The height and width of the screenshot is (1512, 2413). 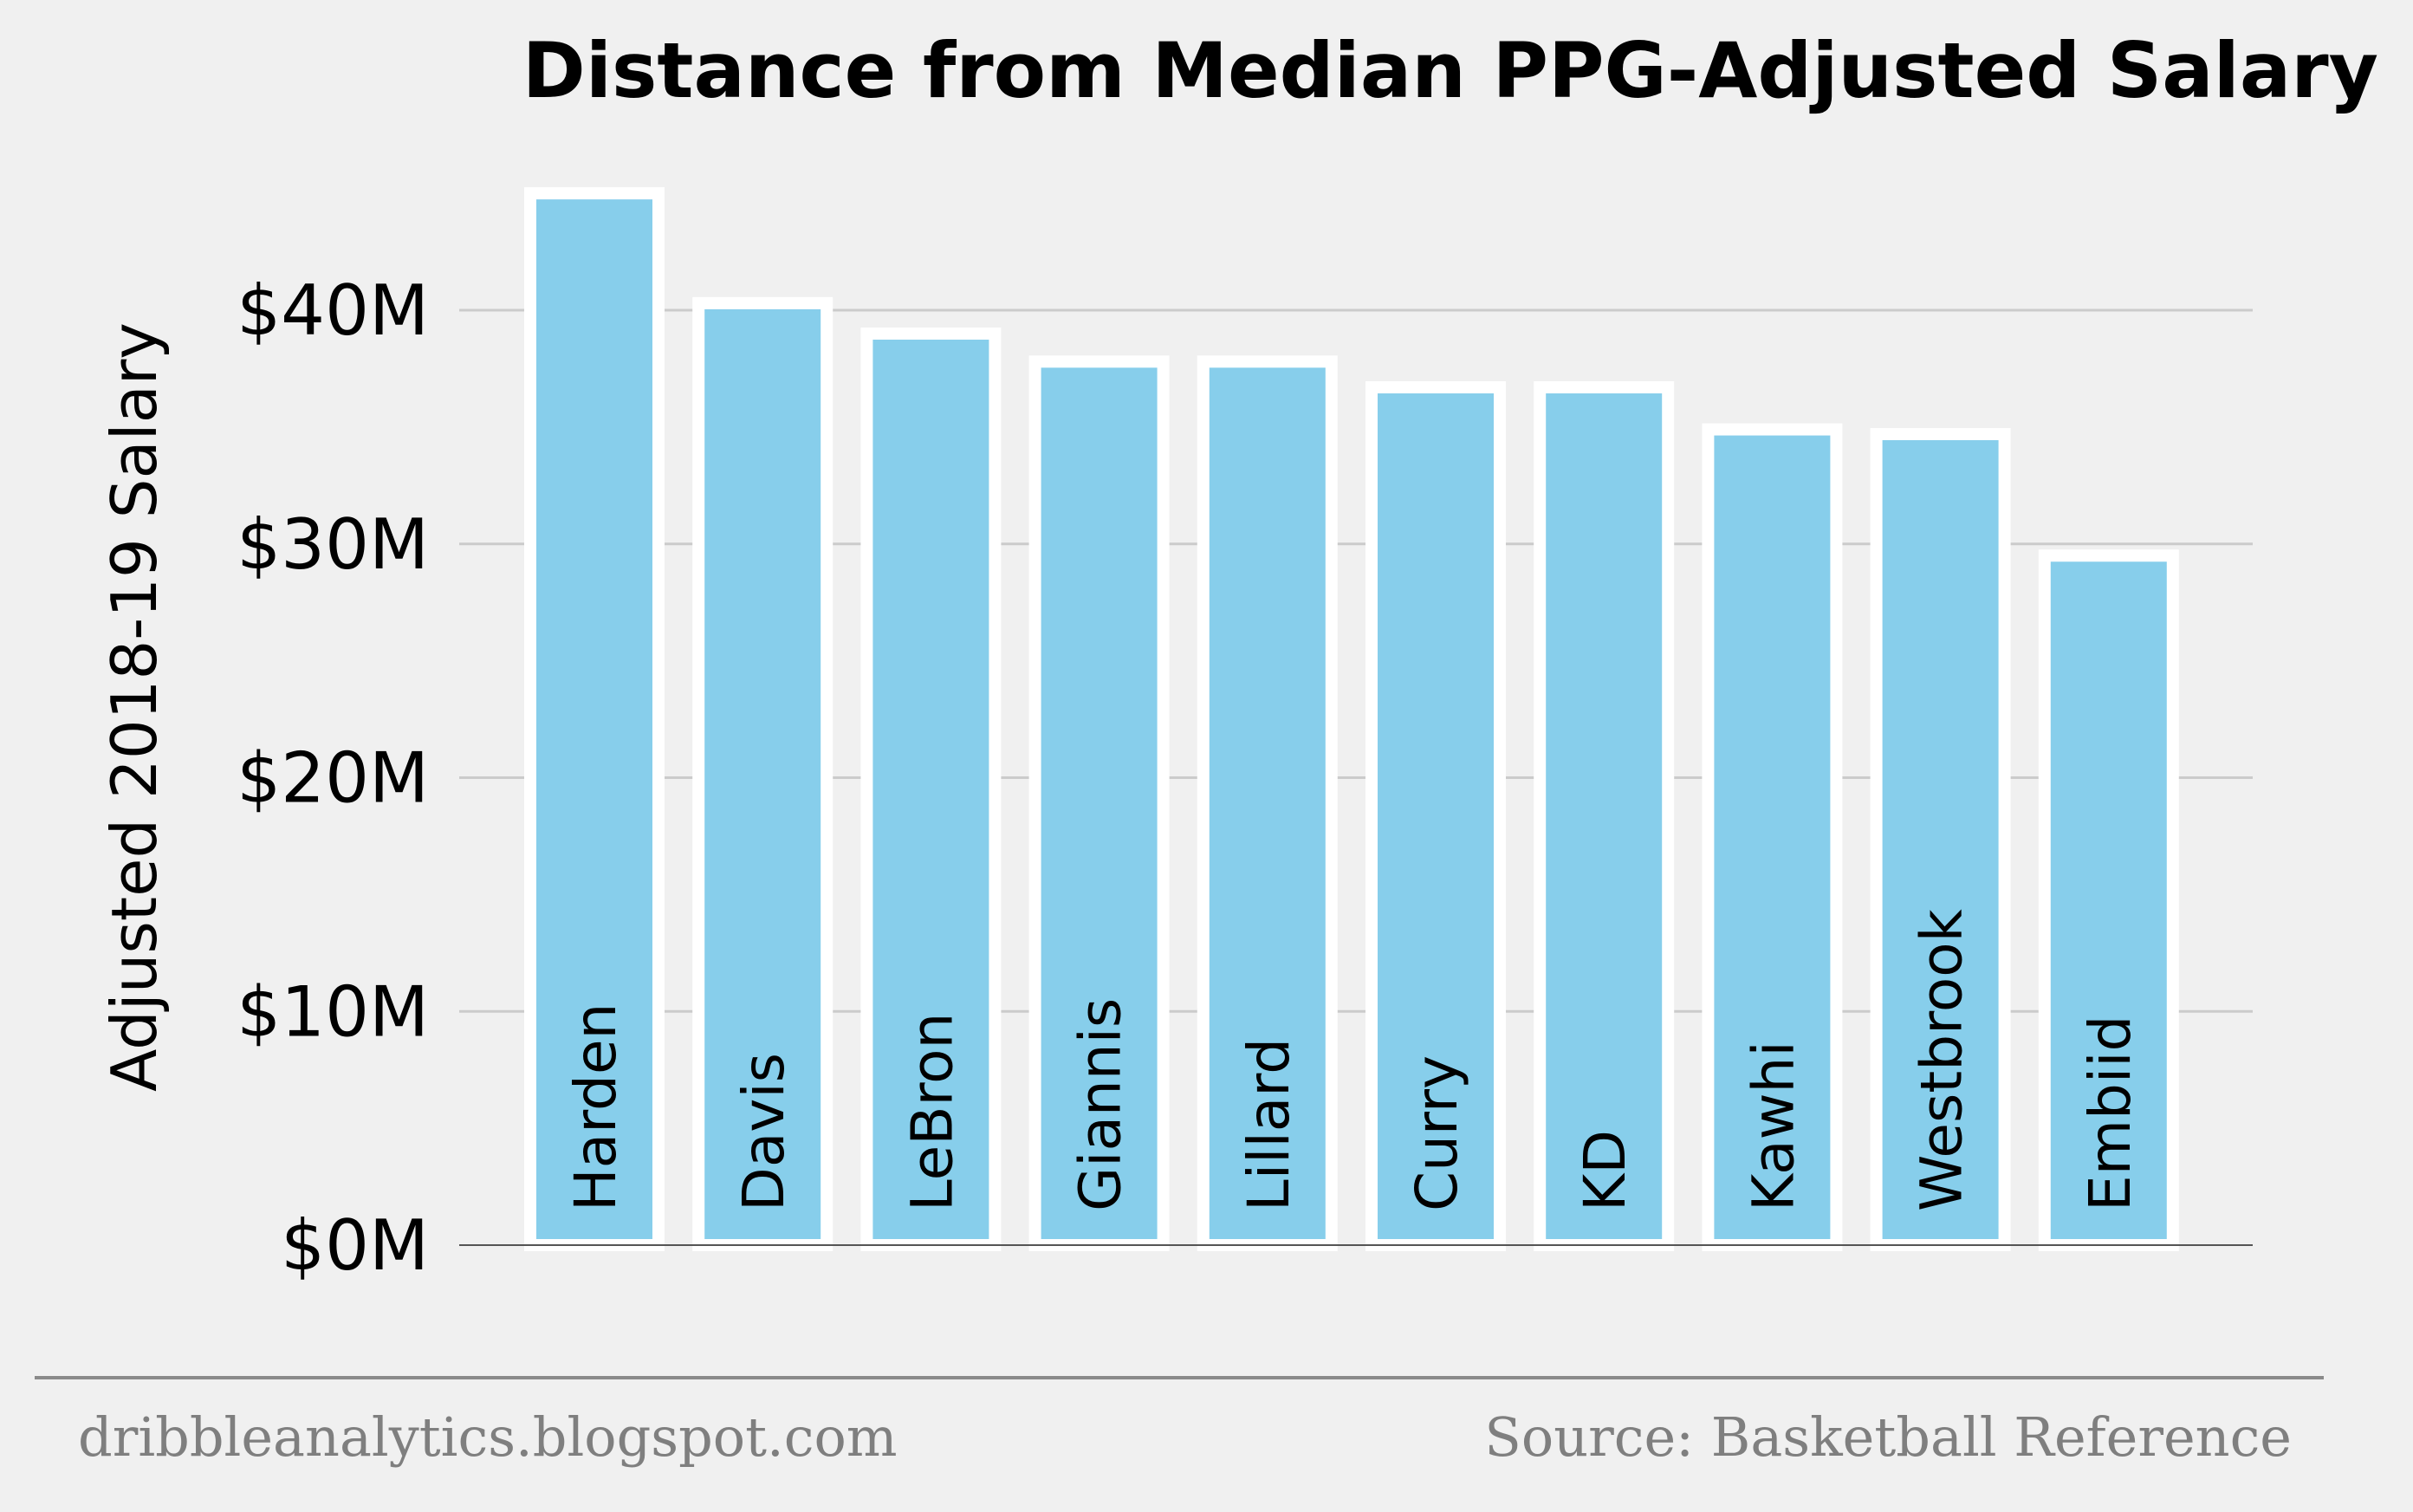 I want to click on bar-kd, so click(x=1604, y=816).